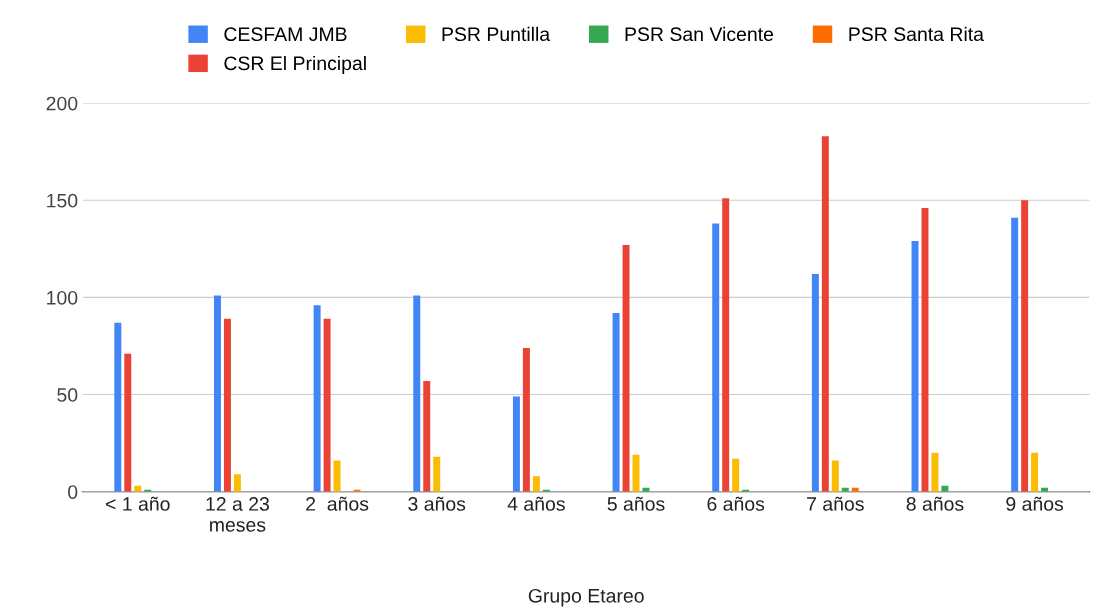  Describe the element at coordinates (337, 503) in the screenshot. I see `x-tick-label: 2 años` at that location.